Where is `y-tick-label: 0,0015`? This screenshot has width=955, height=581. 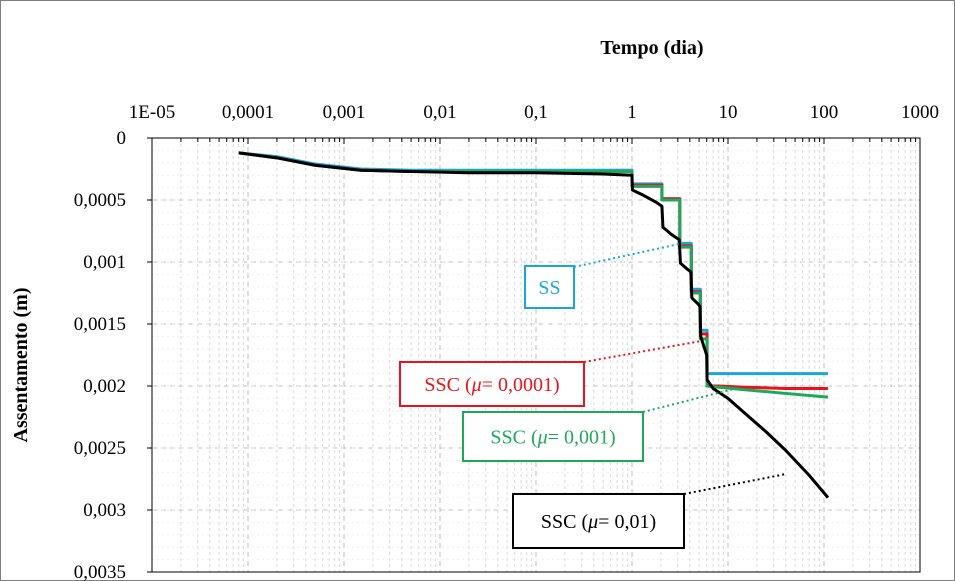
y-tick-label: 0,0015 is located at coordinates (100, 324).